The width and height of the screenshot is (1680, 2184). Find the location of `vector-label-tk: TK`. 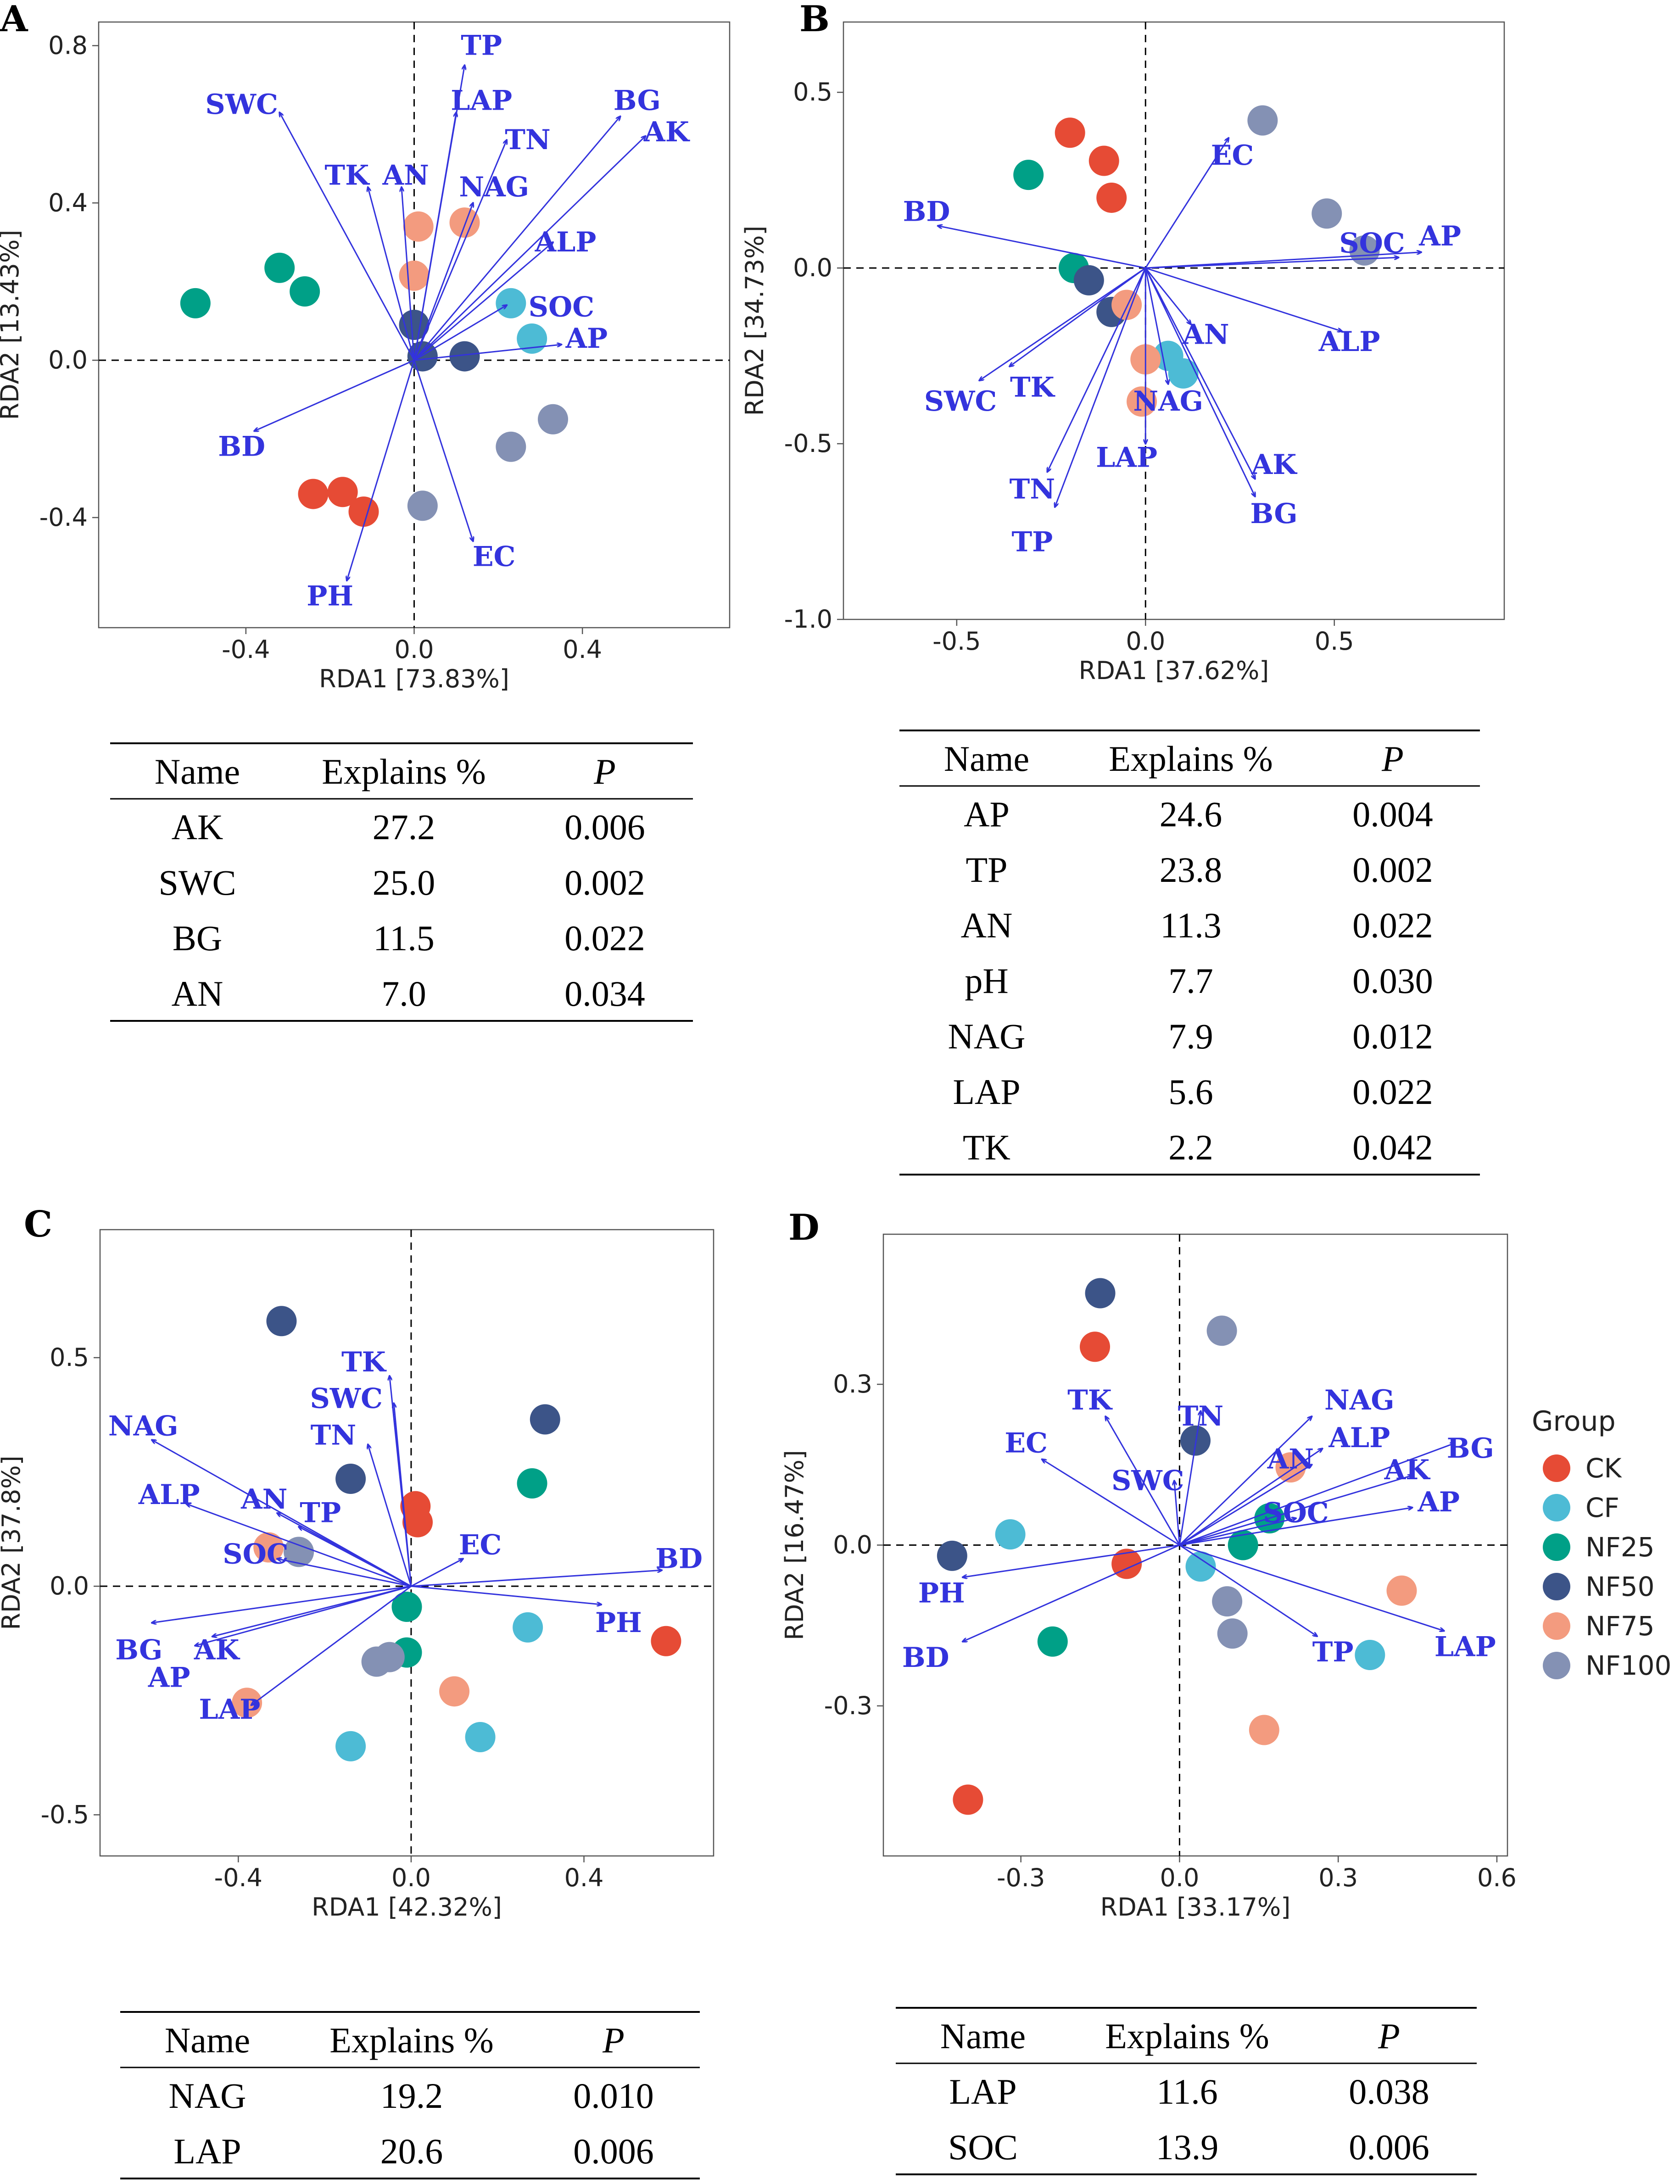

vector-label-tk: TK is located at coordinates (1032, 388).